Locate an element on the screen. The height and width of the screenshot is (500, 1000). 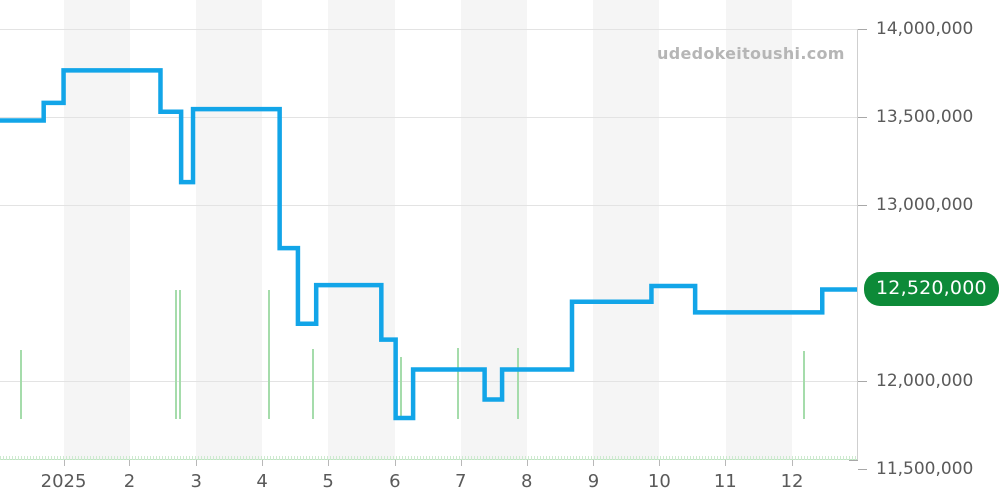
x-axis-label: 11 is located at coordinates (725, 481).